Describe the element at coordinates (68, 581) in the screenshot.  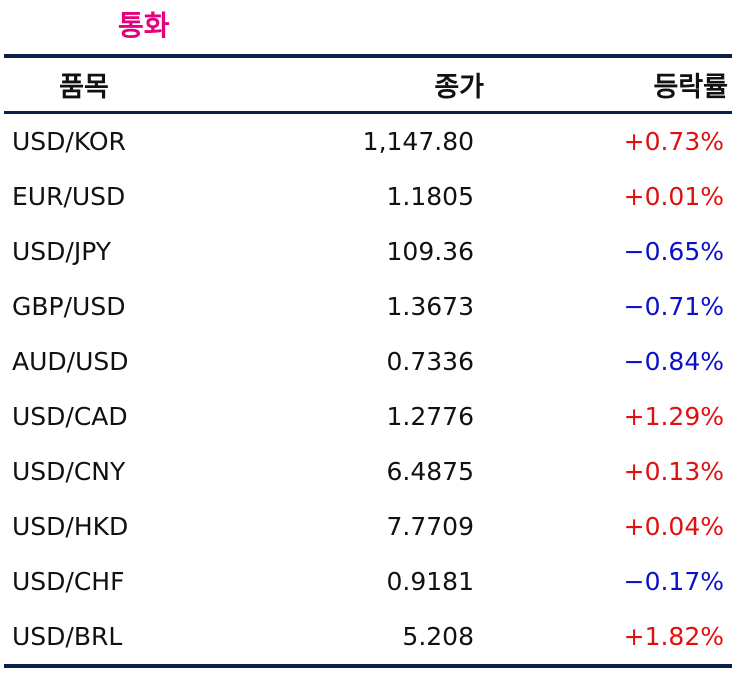
I see `row-item-name: USD/CHF` at that location.